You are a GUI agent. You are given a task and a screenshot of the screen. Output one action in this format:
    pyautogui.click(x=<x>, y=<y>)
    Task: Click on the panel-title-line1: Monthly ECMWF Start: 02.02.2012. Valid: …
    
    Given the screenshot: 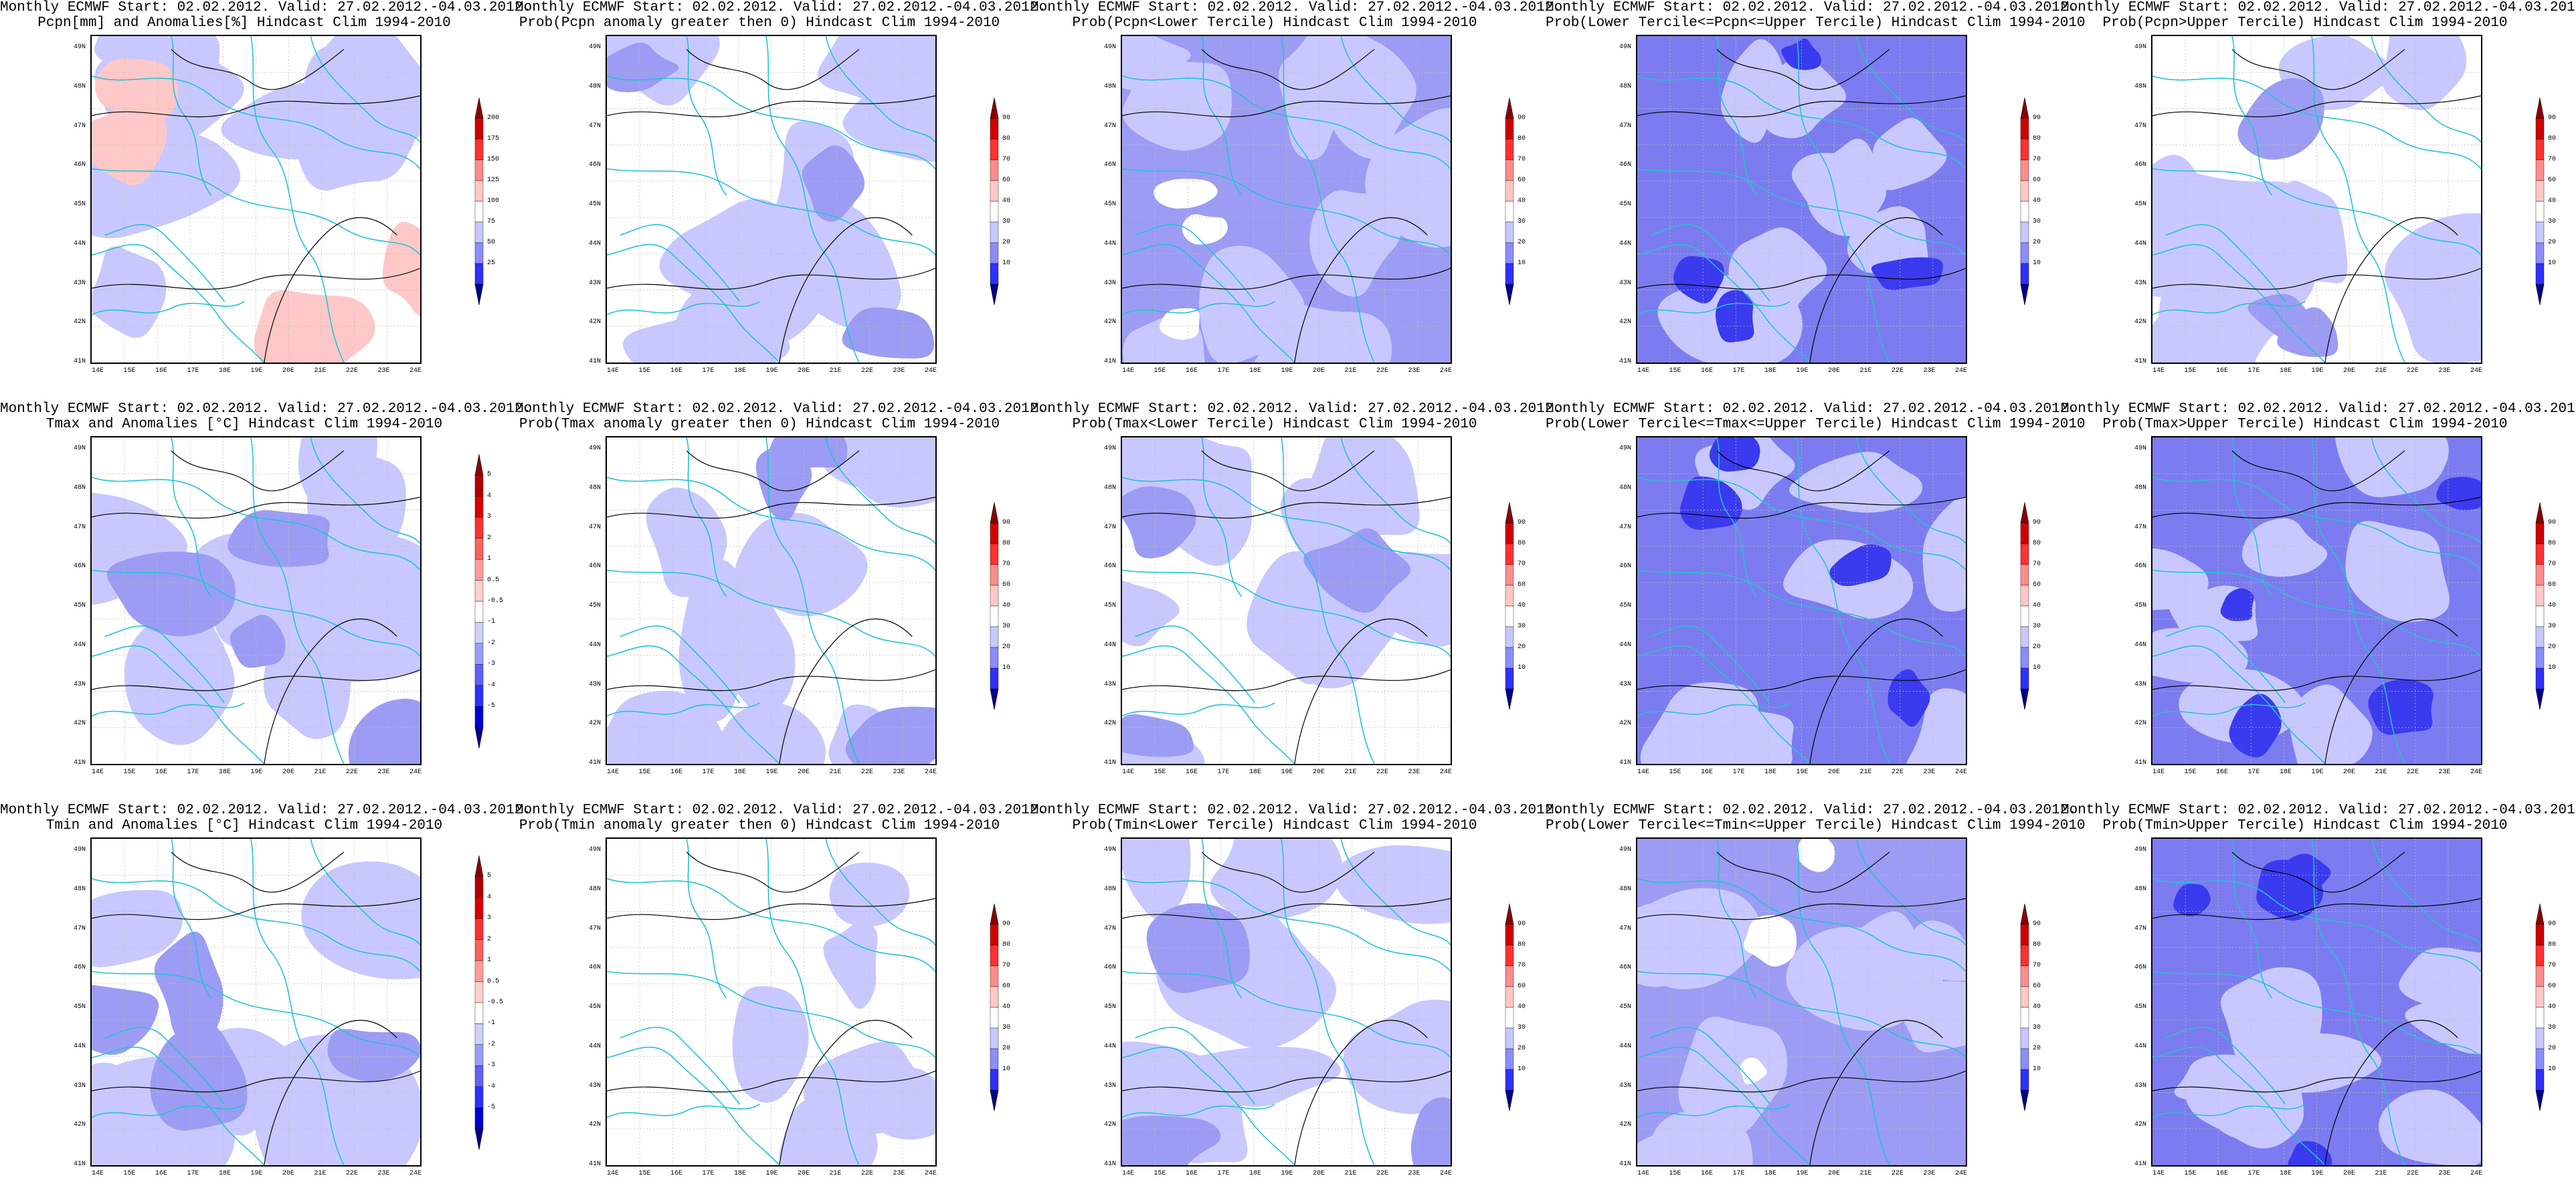 What is the action you would take?
    pyautogui.click(x=1296, y=409)
    